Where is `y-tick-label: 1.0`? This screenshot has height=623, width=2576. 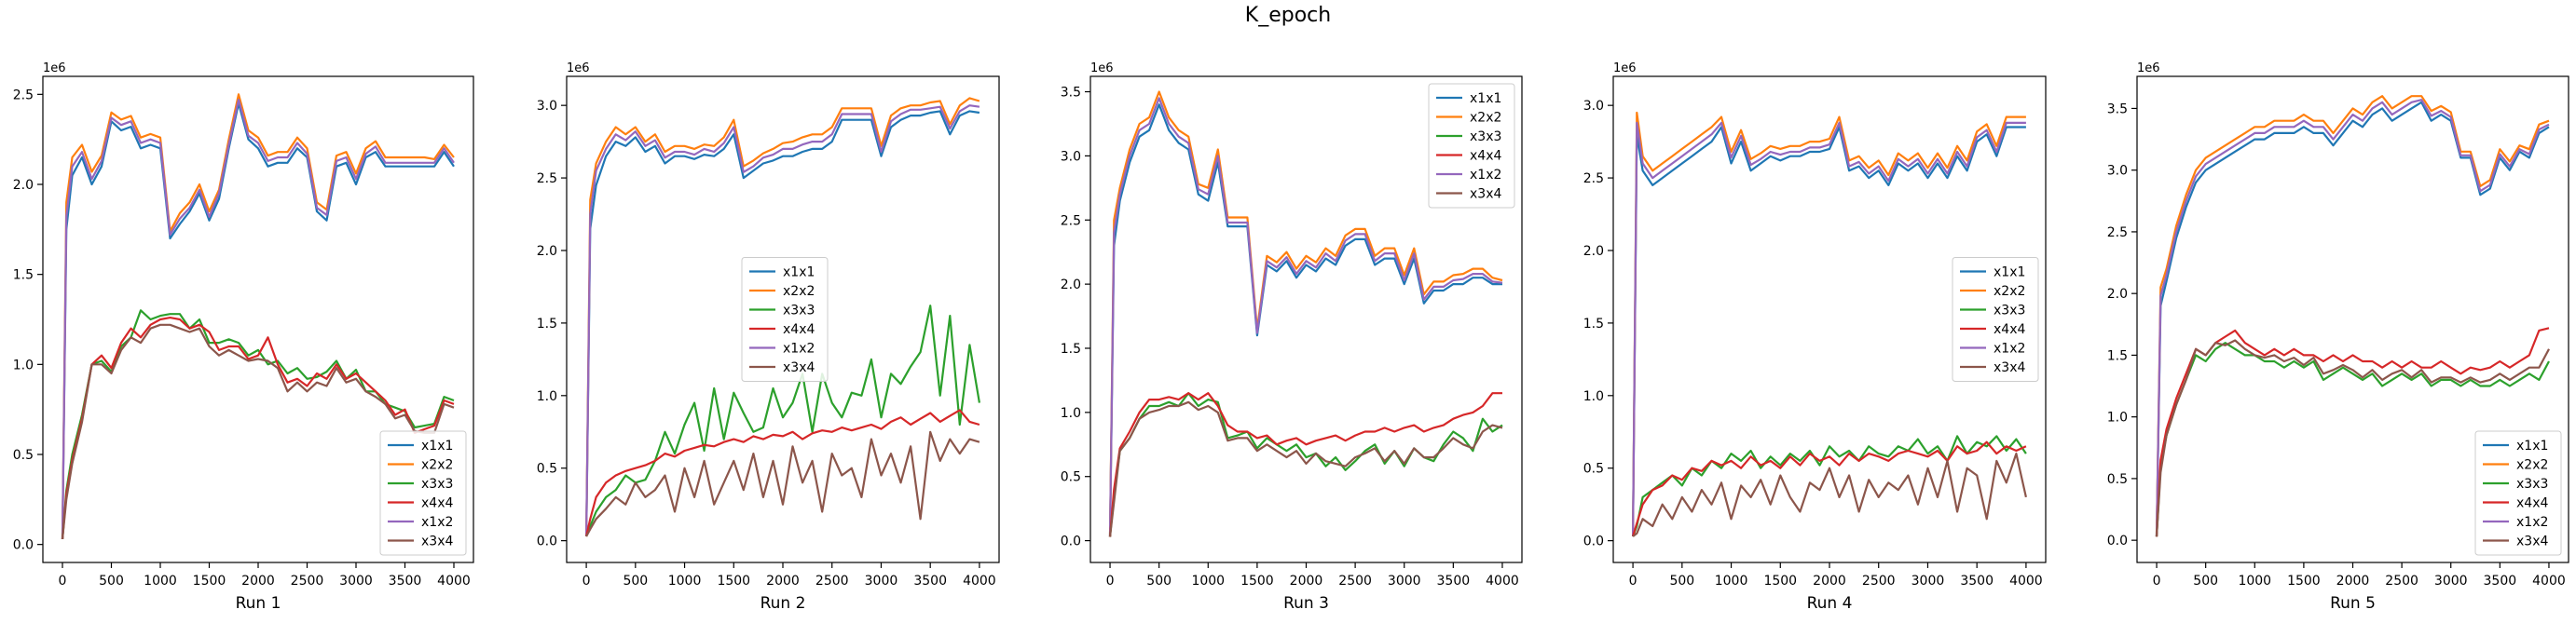
y-tick-label: 1.0 is located at coordinates (1593, 396).